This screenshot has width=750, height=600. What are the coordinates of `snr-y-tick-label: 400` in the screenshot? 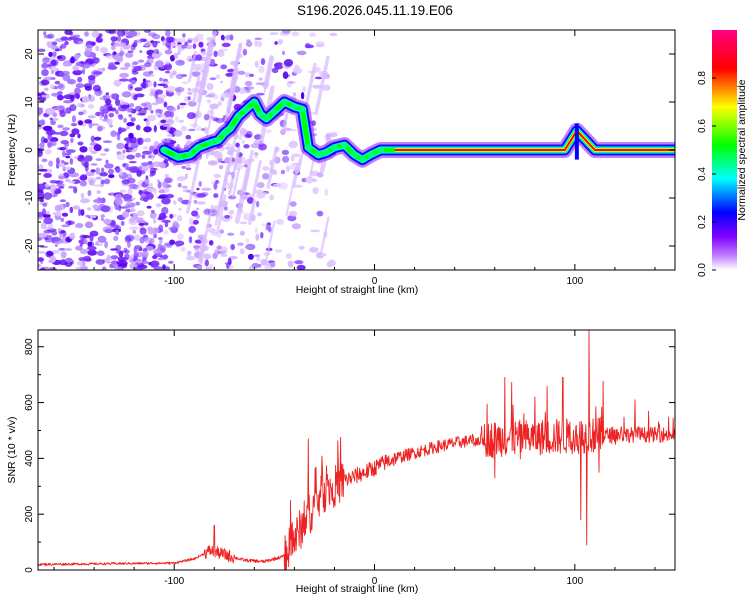 It's located at (29, 458).